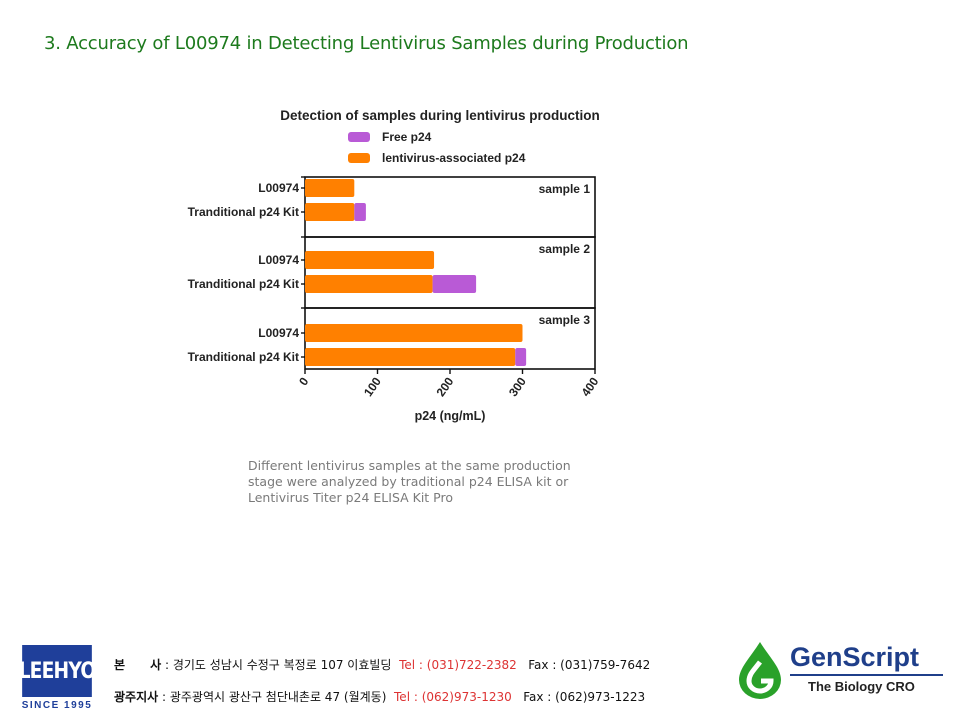  Describe the element at coordinates (138, 665) in the screenshot. I see `hq-label: 본 사` at that location.